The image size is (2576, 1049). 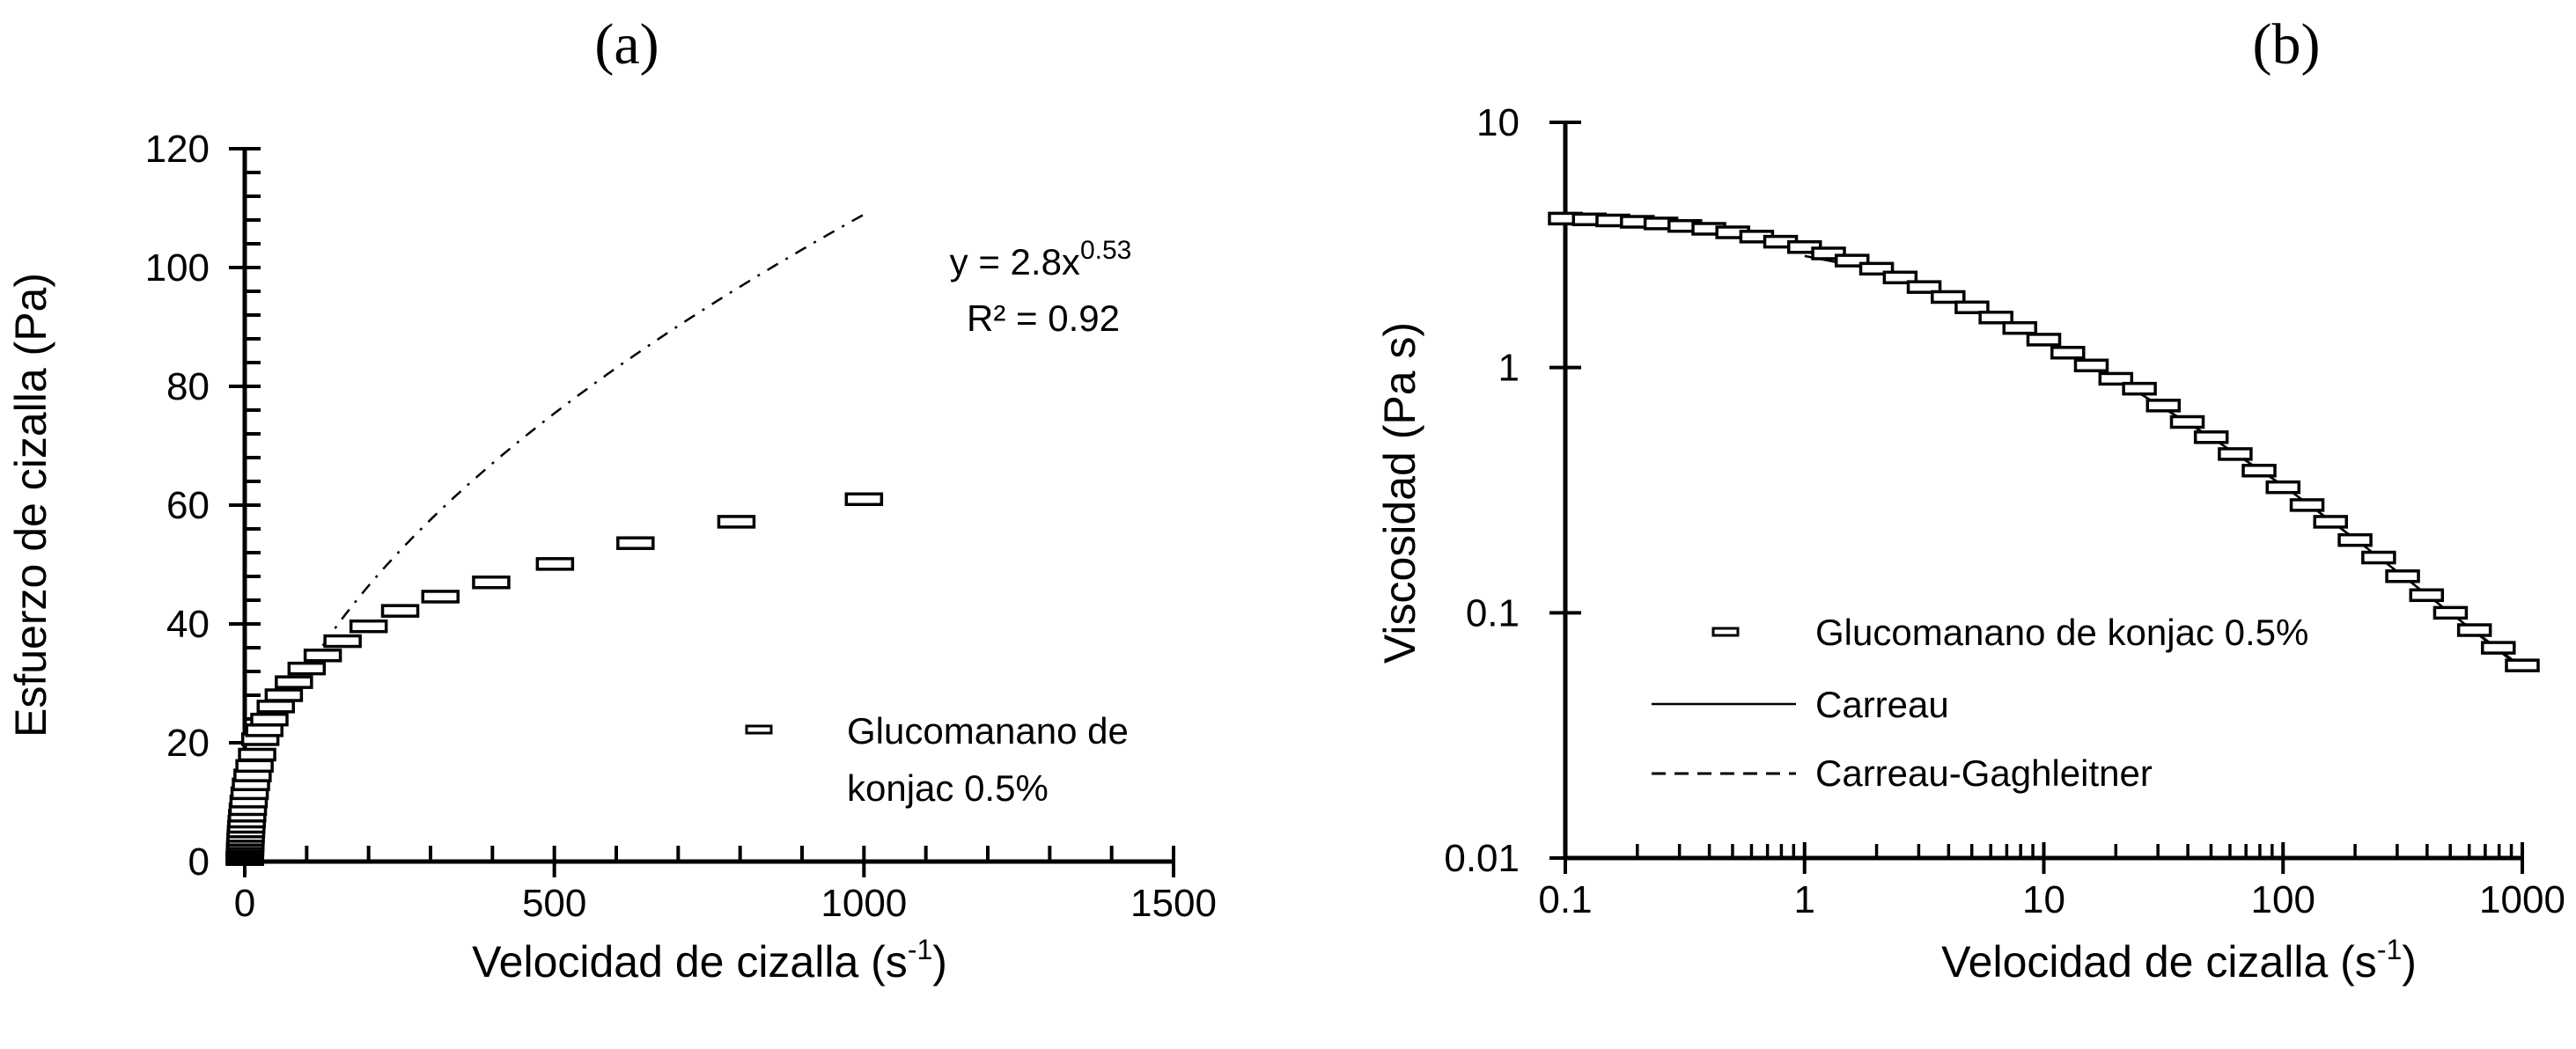 What do you see at coordinates (31, 505) in the screenshot?
I see `panel-a-y-axis-title: Esfuerzo de cizalla (Pa)` at bounding box center [31, 505].